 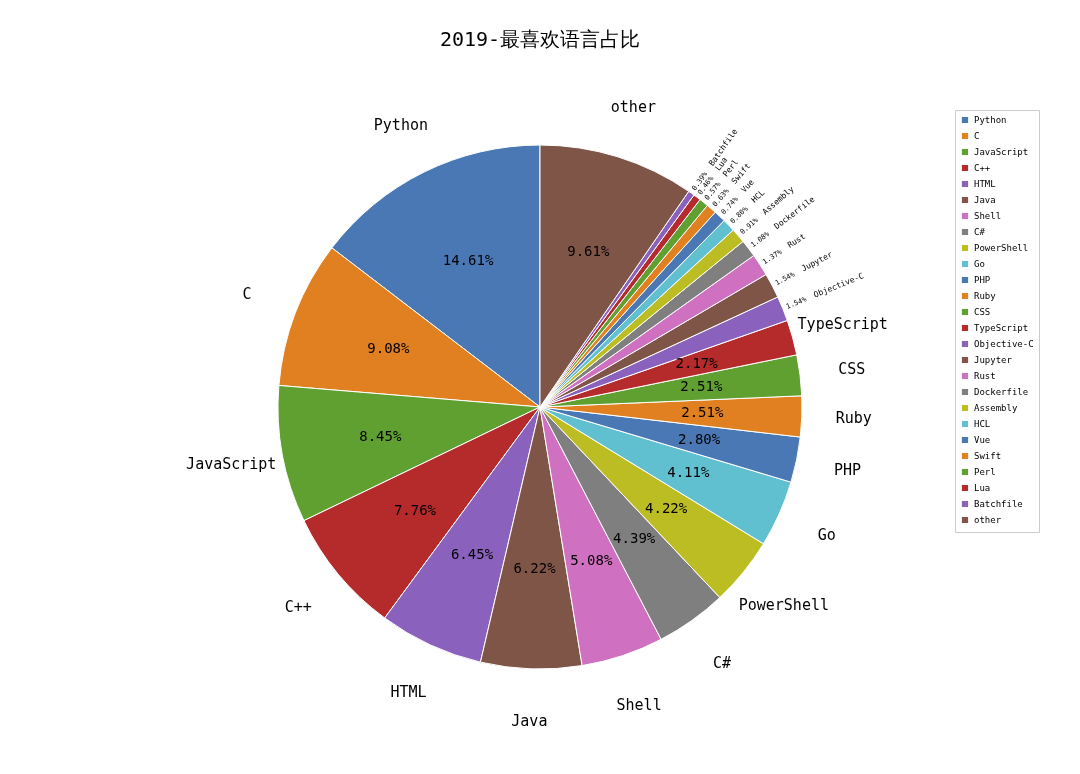 What do you see at coordinates (1001, 392) in the screenshot?
I see `legend-label: Dockerfile` at bounding box center [1001, 392].